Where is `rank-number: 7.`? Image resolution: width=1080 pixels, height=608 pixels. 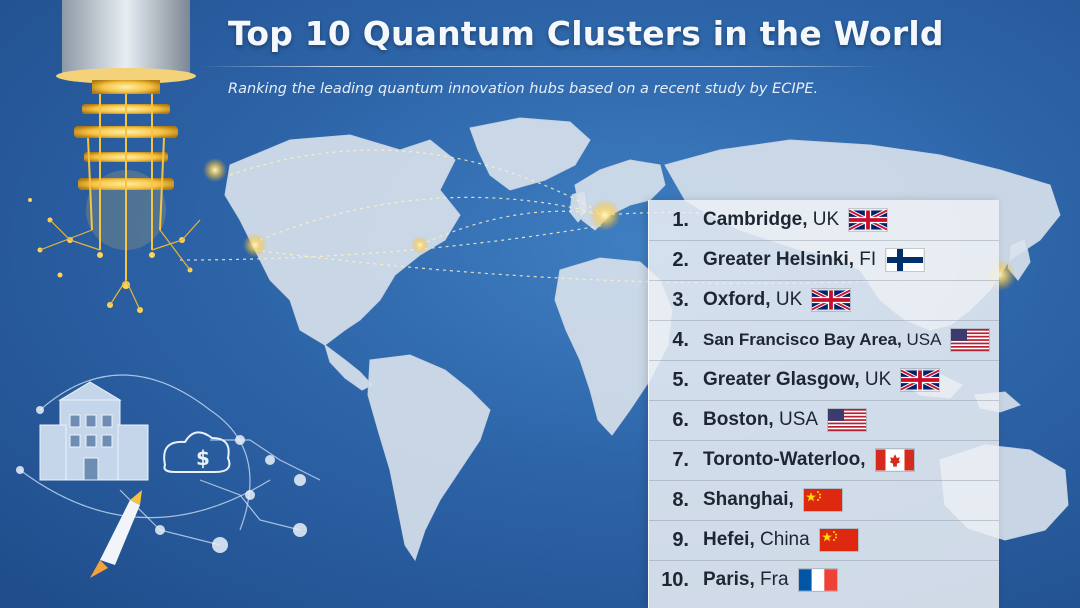 rank-number: 7. is located at coordinates (680, 459).